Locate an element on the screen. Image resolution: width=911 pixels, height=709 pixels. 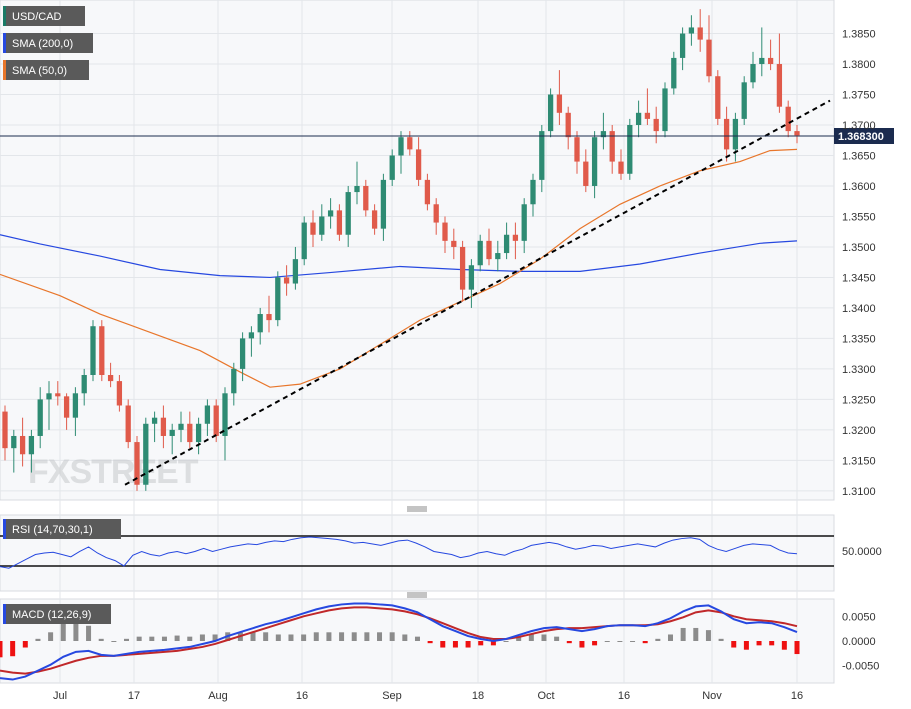
y-tick-label: 1.3550 is located at coordinates (859, 217).